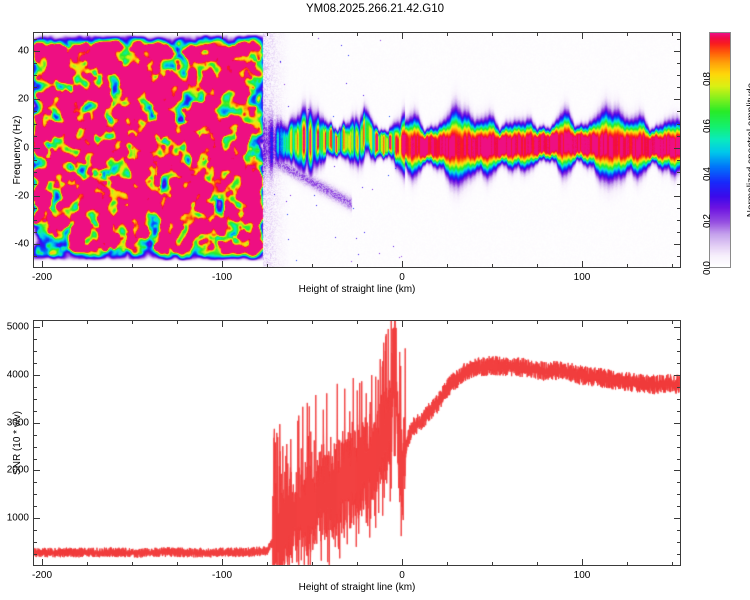  I want to click on y-tick-label: 0, so click(26, 148).